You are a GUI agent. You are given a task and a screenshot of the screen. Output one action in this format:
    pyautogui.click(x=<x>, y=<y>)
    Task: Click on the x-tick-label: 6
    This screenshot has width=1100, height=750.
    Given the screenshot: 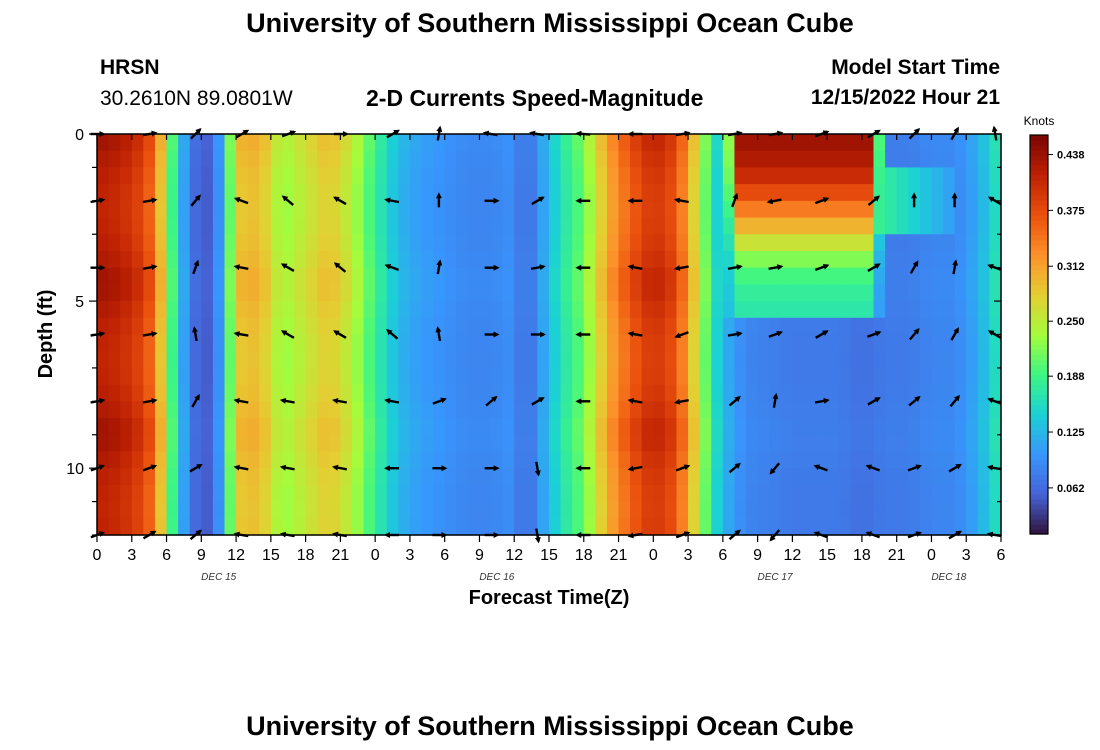 What is the action you would take?
    pyautogui.click(x=1001, y=555)
    